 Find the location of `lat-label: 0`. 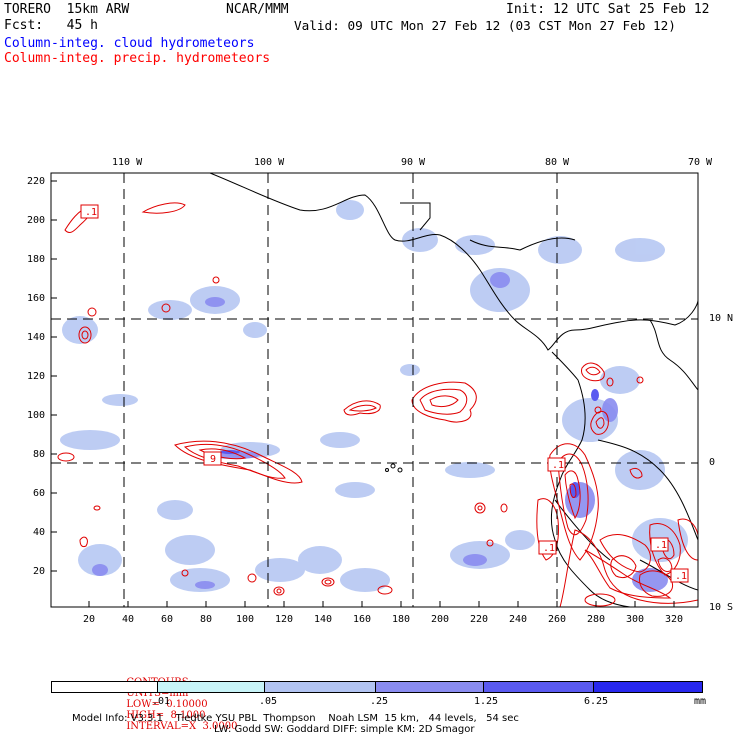

lat-label: 0 is located at coordinates (712, 462).